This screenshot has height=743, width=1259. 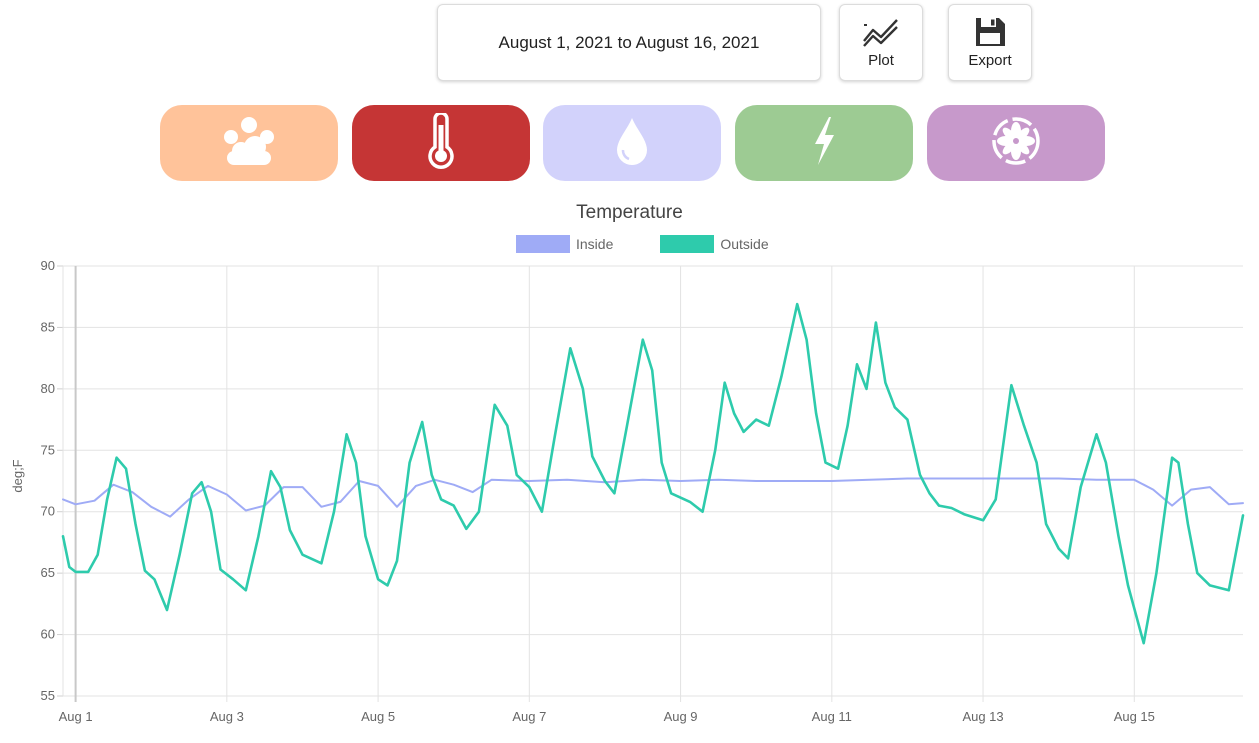 I want to click on plot-button: Plot, so click(x=881, y=42).